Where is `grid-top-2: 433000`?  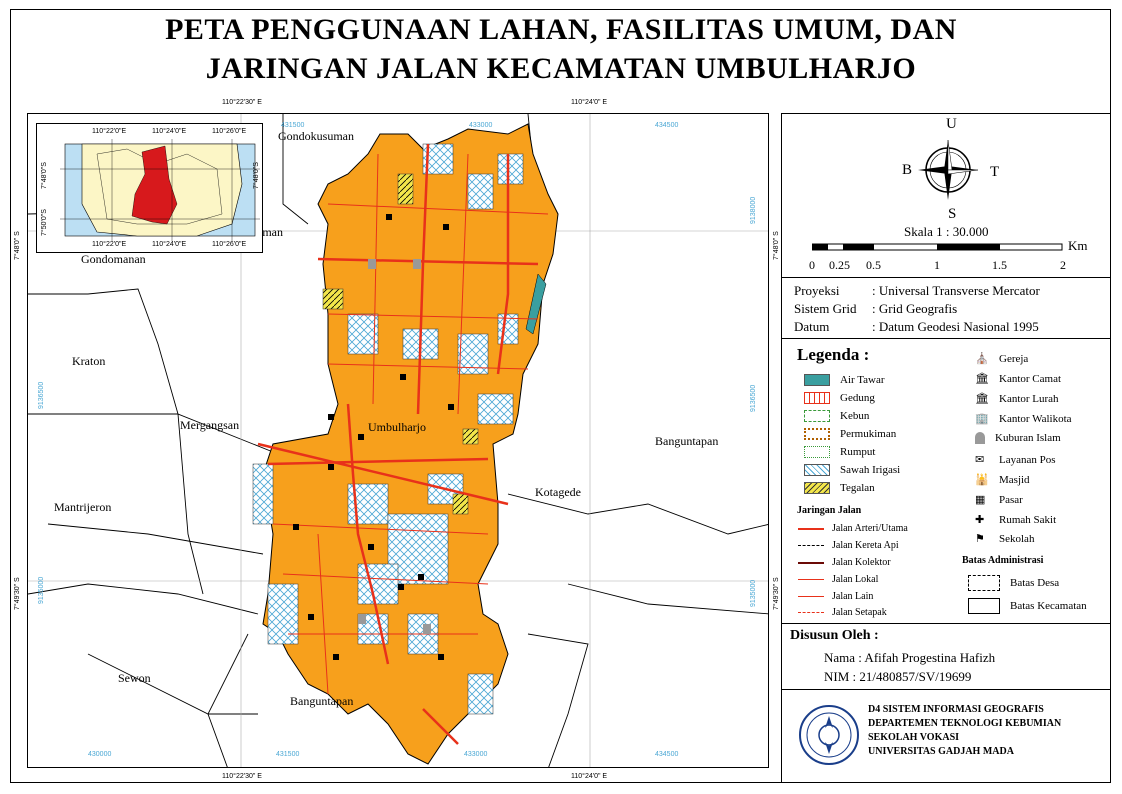 grid-top-2: 433000 is located at coordinates (481, 125).